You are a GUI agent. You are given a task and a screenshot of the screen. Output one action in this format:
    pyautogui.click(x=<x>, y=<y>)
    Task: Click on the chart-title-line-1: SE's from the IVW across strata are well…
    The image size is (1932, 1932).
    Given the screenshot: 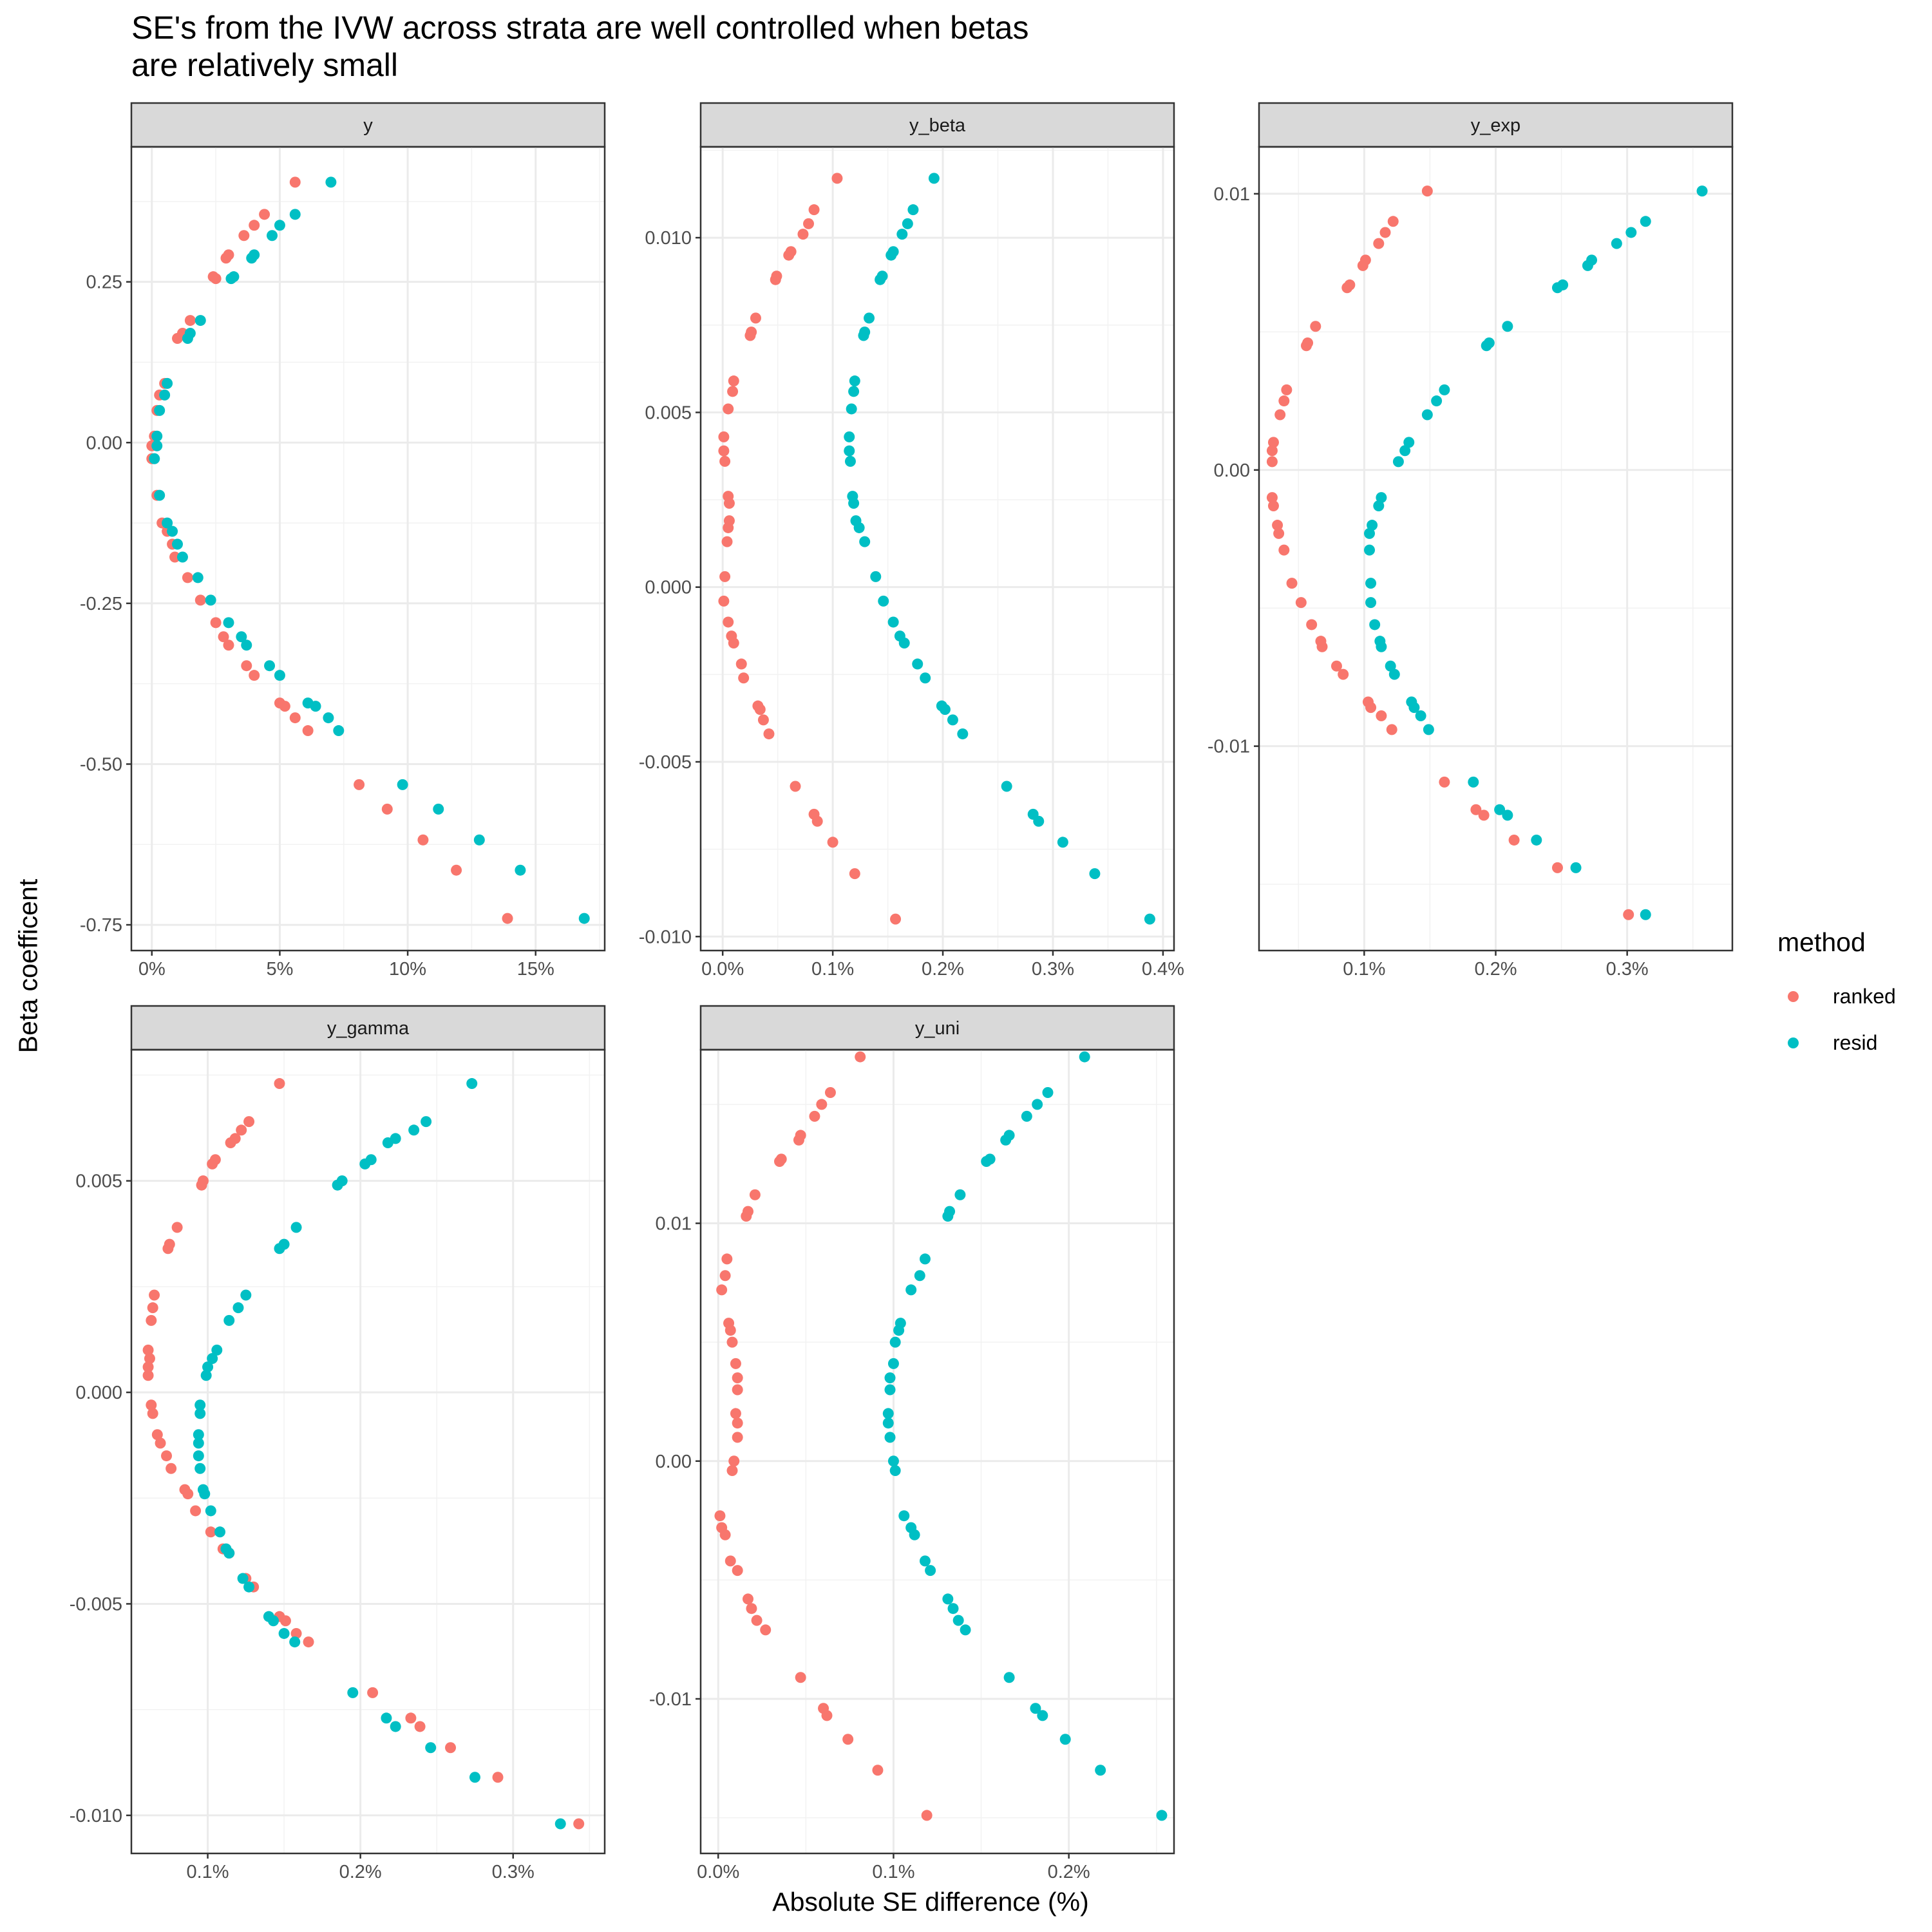 What is the action you would take?
    pyautogui.click(x=580, y=28)
    